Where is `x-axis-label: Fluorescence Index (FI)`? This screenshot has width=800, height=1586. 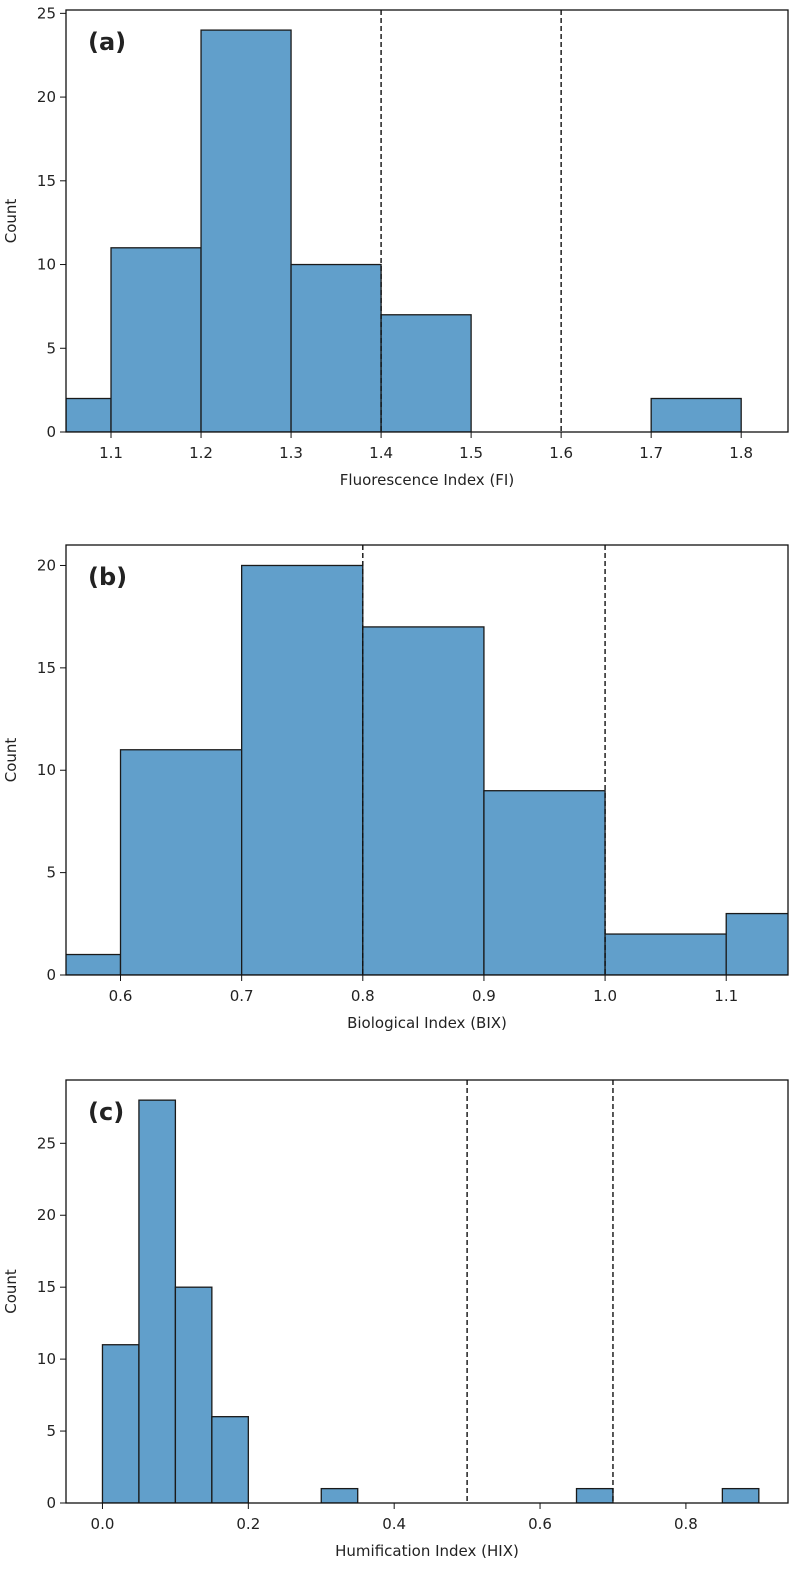 x-axis-label: Fluorescence Index (FI) is located at coordinates (427, 480).